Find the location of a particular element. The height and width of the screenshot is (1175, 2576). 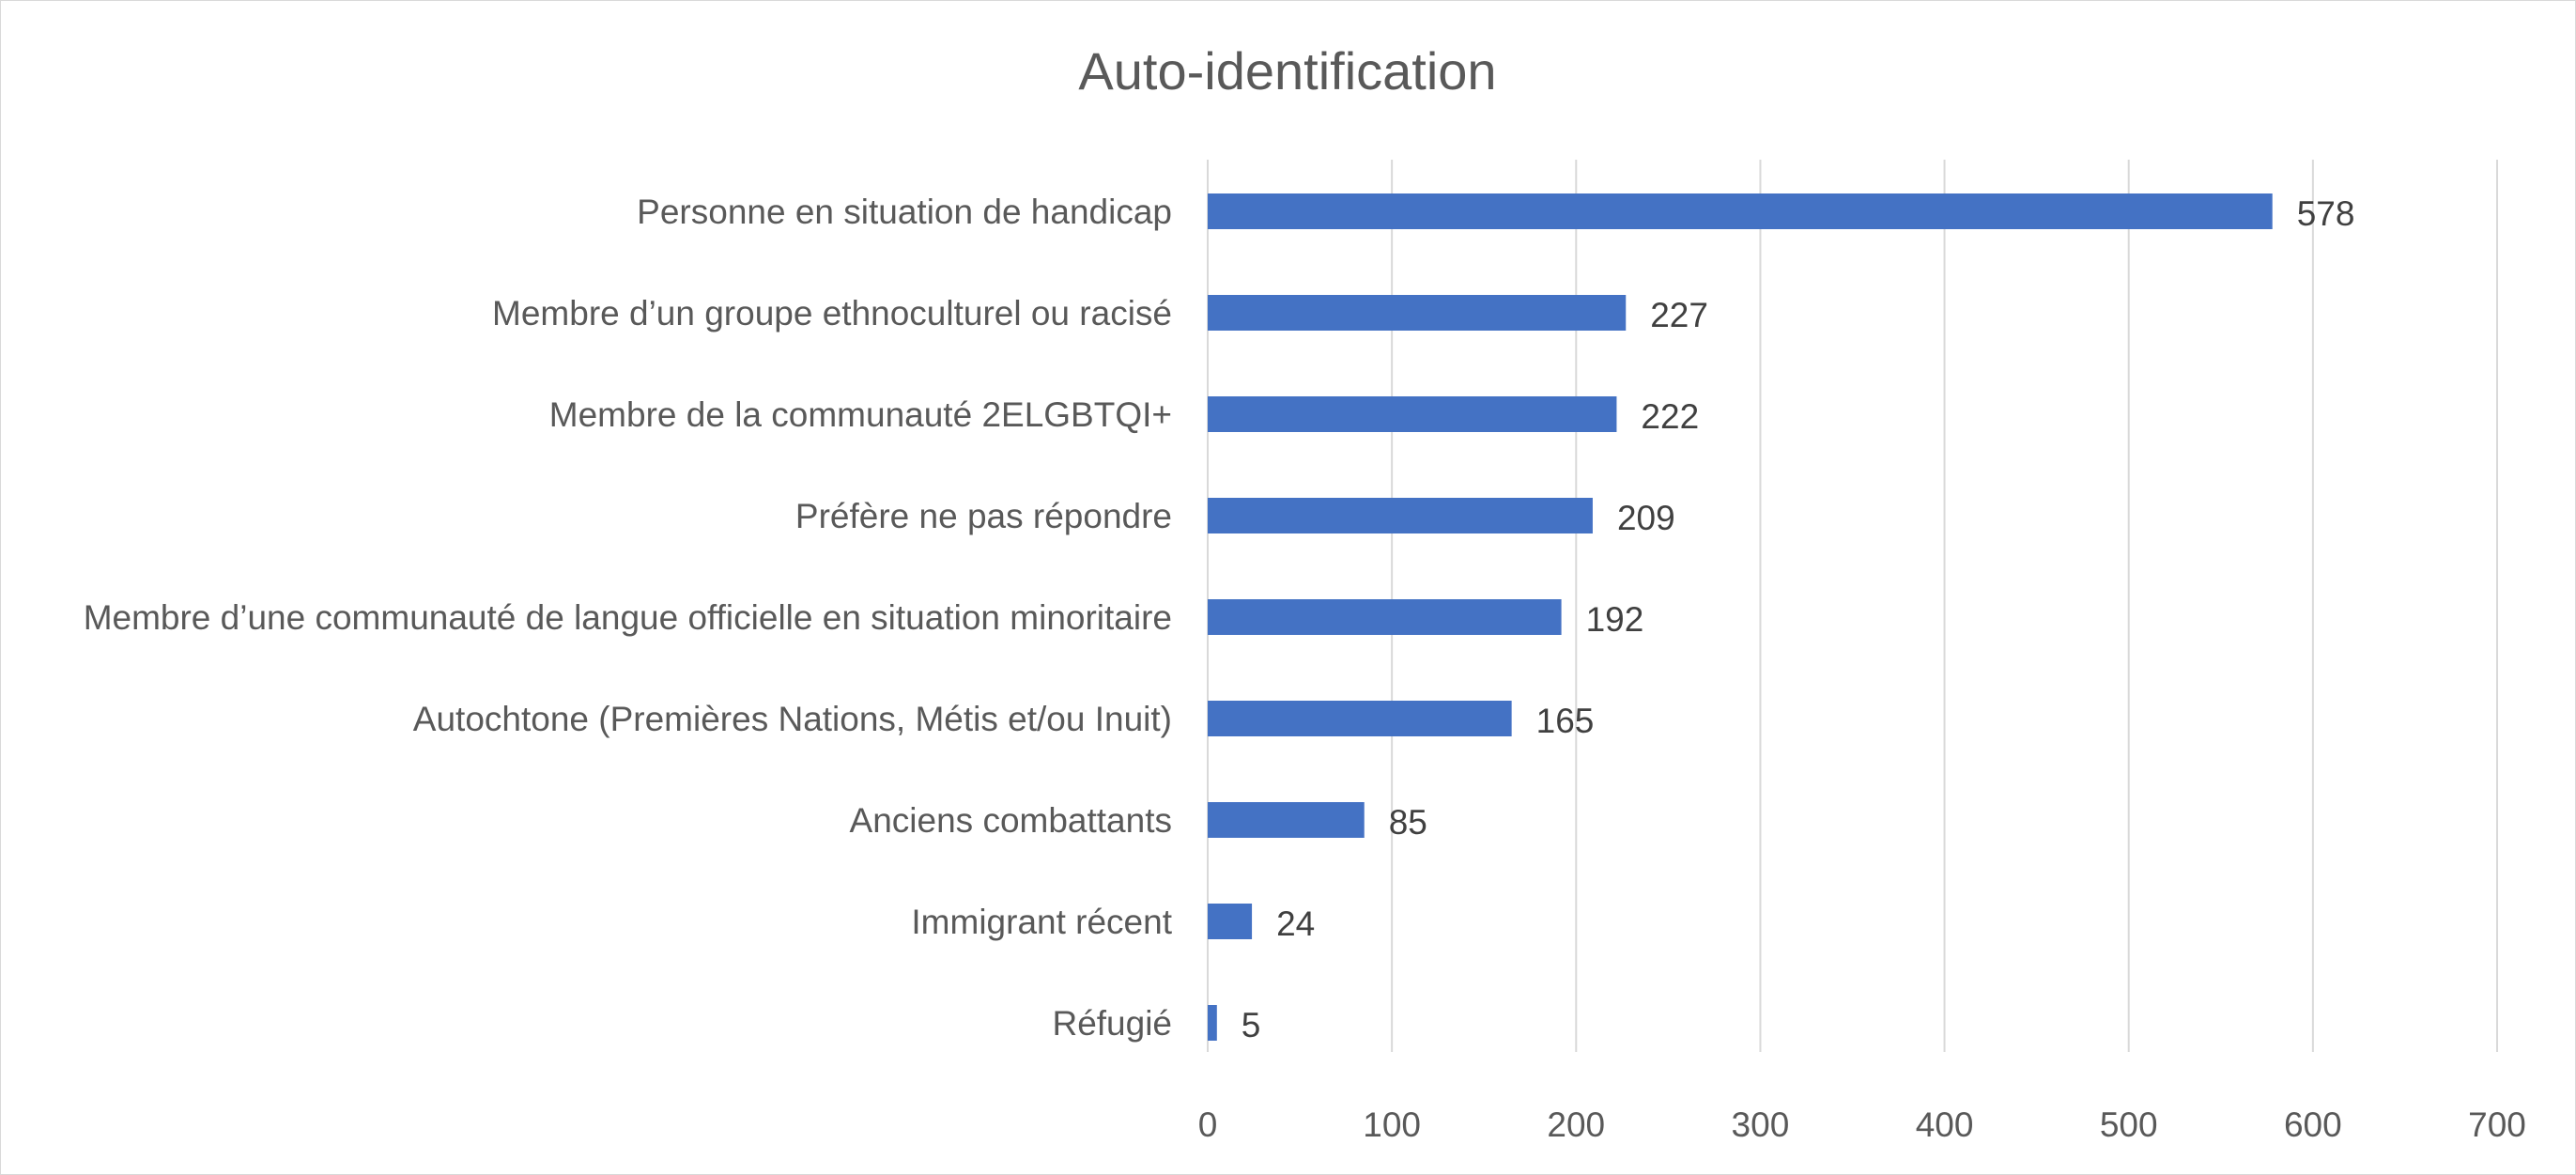

x-tick-label: 0 is located at coordinates (1208, 1124).